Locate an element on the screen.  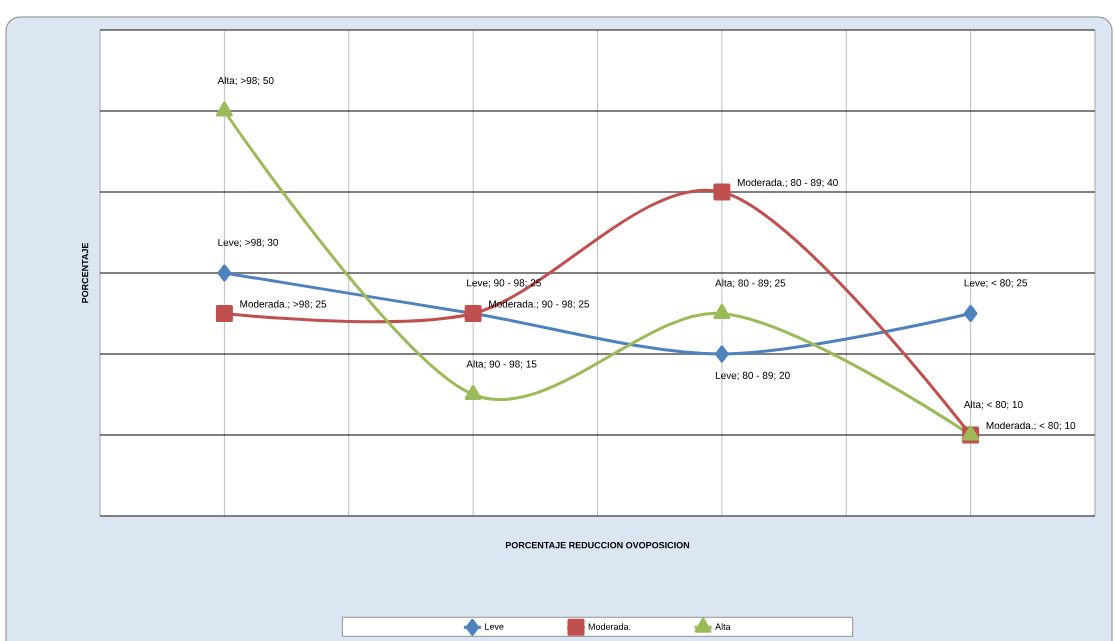
data-label: Alta; 90 - 98; 15 is located at coordinates (501, 364).